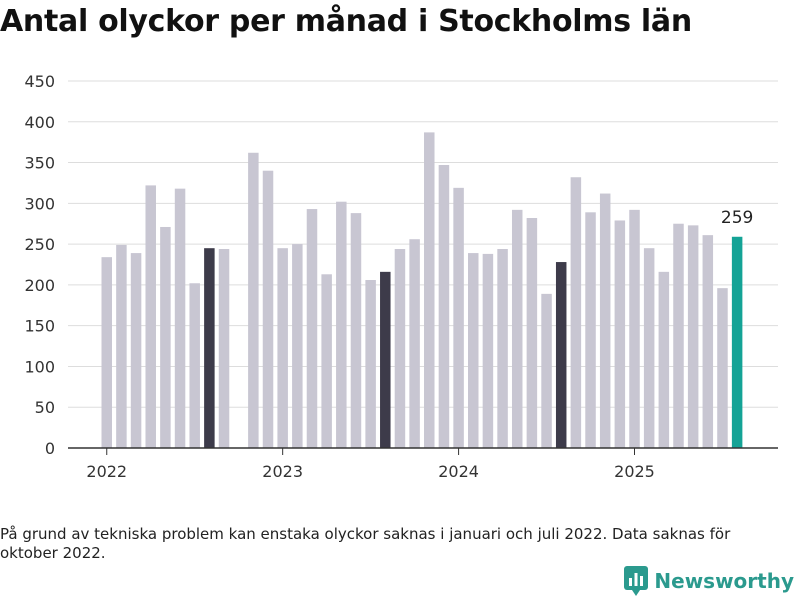  Describe the element at coordinates (39, 326) in the screenshot. I see `y-tick-label: 150` at that location.